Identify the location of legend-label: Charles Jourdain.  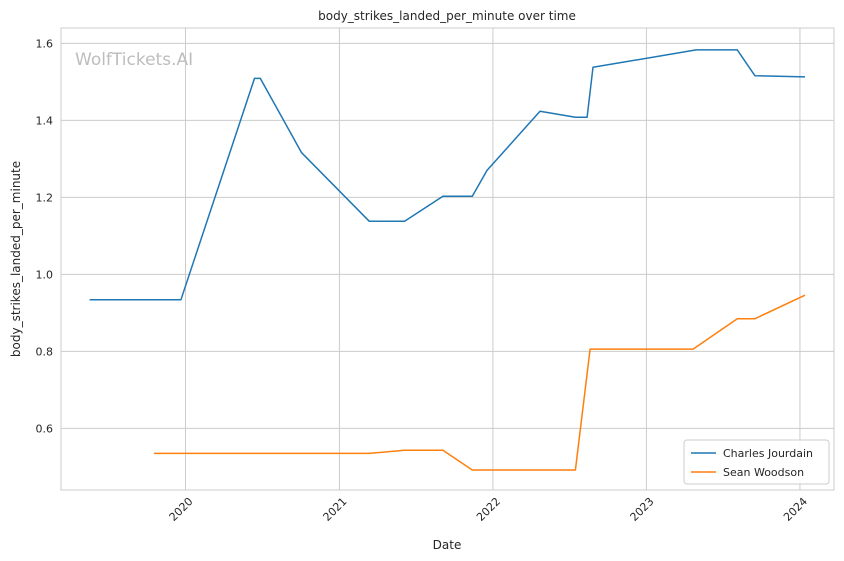
(768, 453).